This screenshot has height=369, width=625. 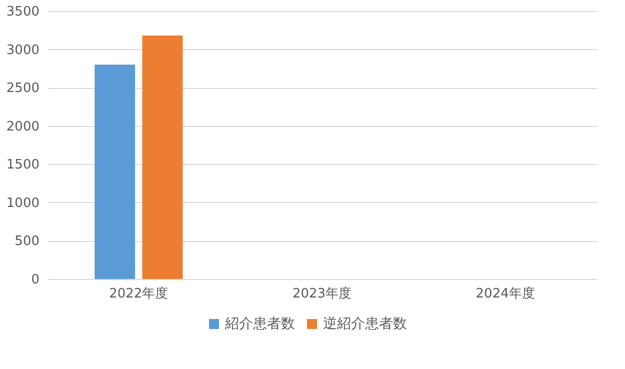 What do you see at coordinates (23, 165) in the screenshot?
I see `y-tick-label: 1500` at bounding box center [23, 165].